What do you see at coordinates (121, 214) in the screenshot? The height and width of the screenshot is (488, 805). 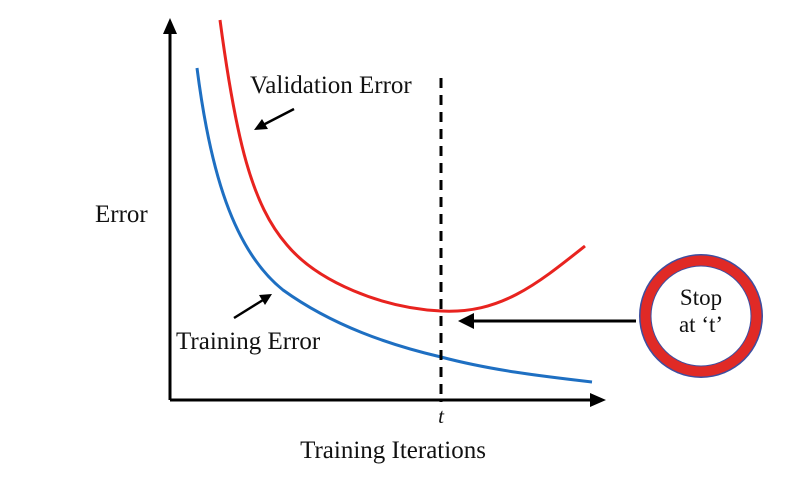 I see `y-axis-label: Error` at bounding box center [121, 214].